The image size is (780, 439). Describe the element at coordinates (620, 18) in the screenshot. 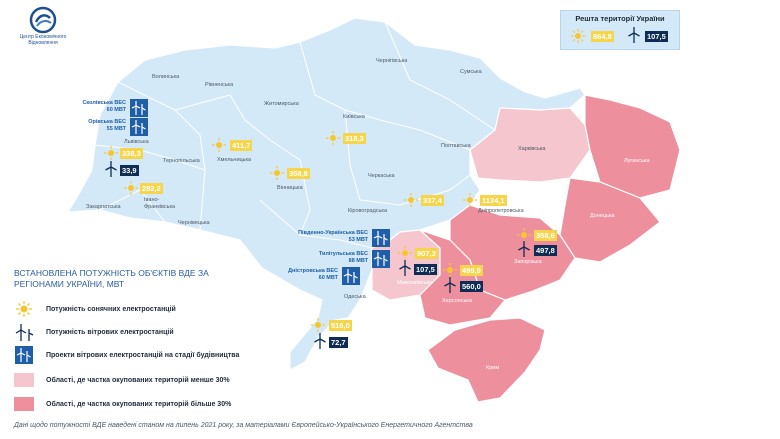

I see `rest-of-ukraine-title: Решта території України` at that location.